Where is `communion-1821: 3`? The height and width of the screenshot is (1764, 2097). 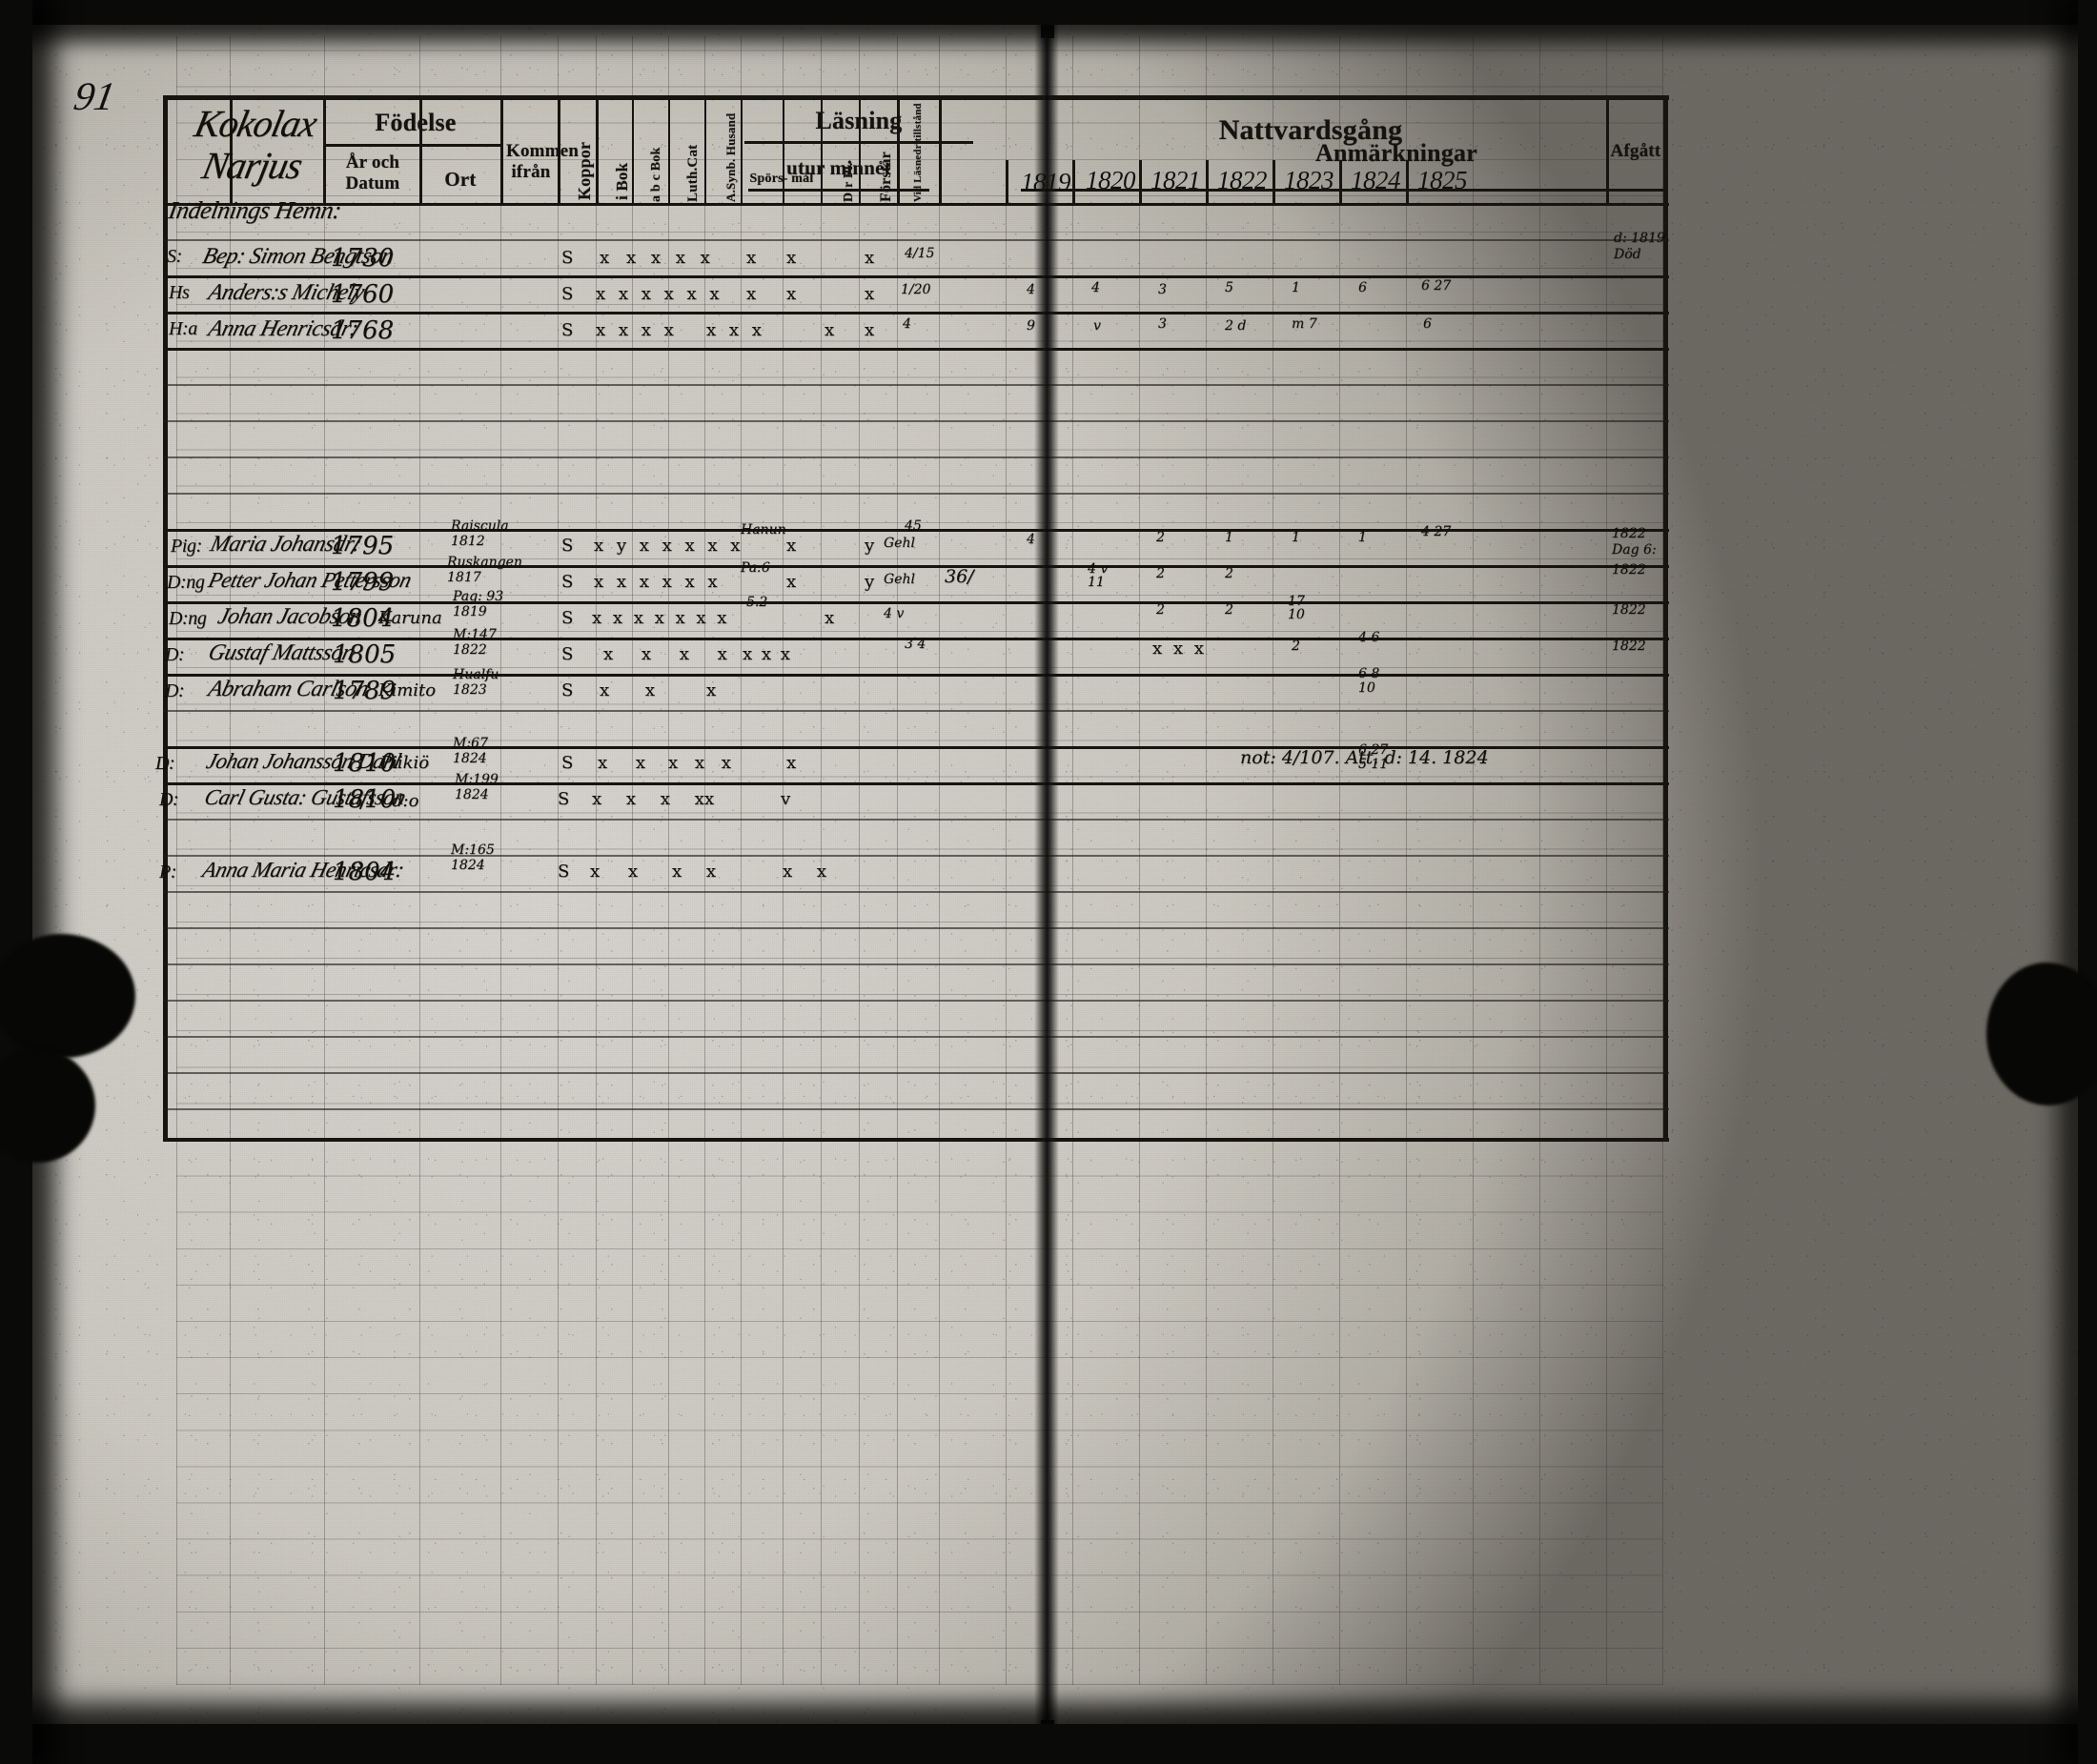
communion-1821: 3 is located at coordinates (1162, 289).